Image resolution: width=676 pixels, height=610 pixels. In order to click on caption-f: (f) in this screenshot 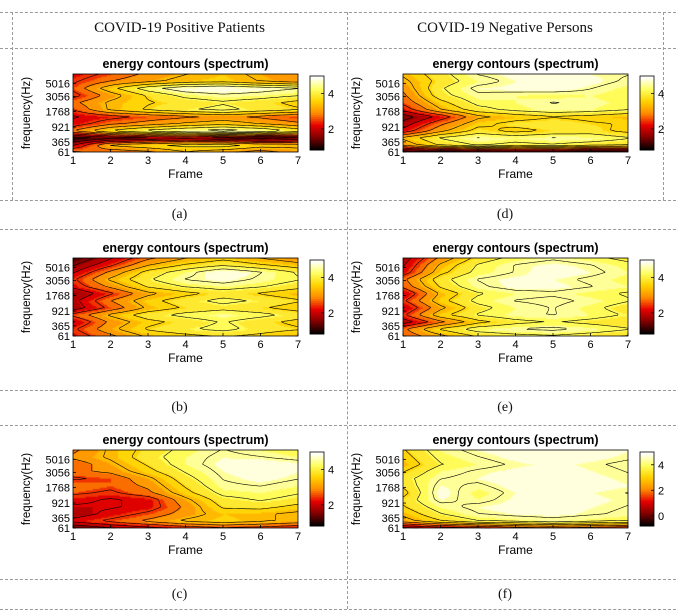, I will do `click(505, 594)`.